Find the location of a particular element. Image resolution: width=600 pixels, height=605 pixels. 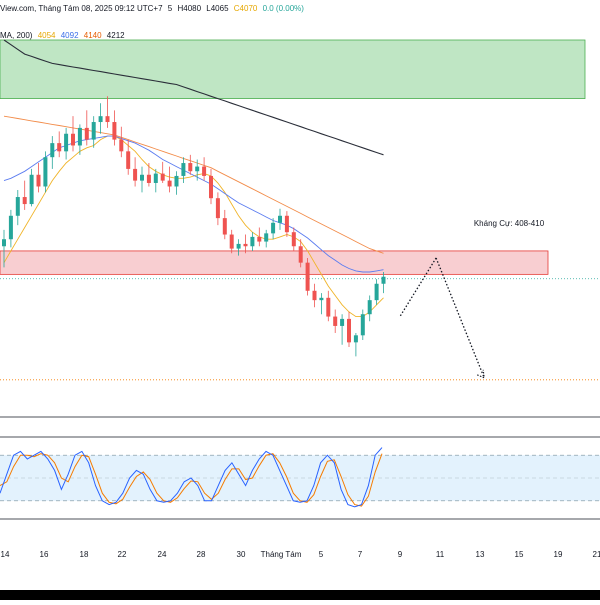

resistance-zone is located at coordinates (274, 262).